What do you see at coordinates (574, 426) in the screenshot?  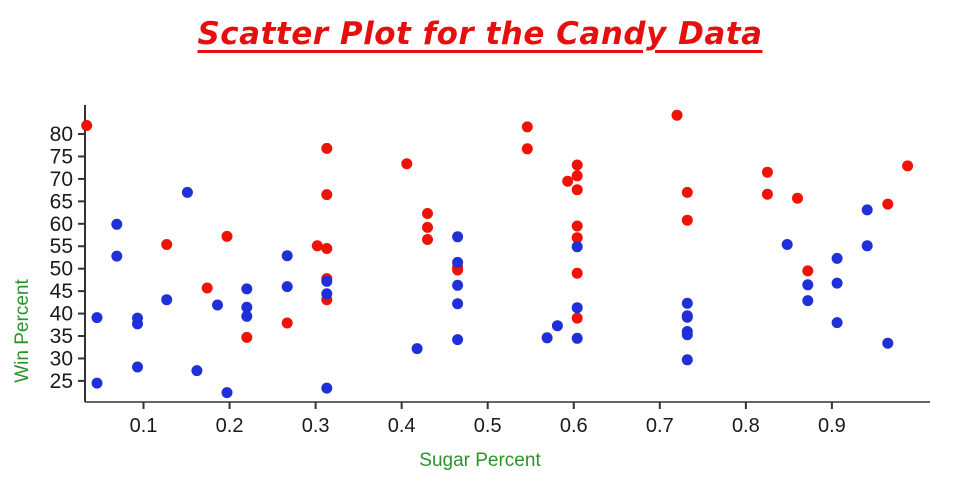 I see `x-tick-label: 0.6` at bounding box center [574, 426].